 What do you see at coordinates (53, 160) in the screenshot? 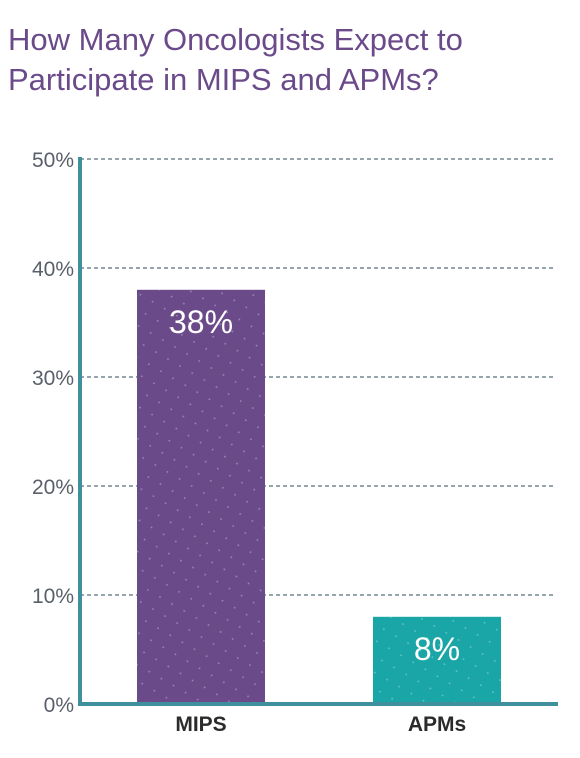
I see `y-tick-label: 50%` at bounding box center [53, 160].